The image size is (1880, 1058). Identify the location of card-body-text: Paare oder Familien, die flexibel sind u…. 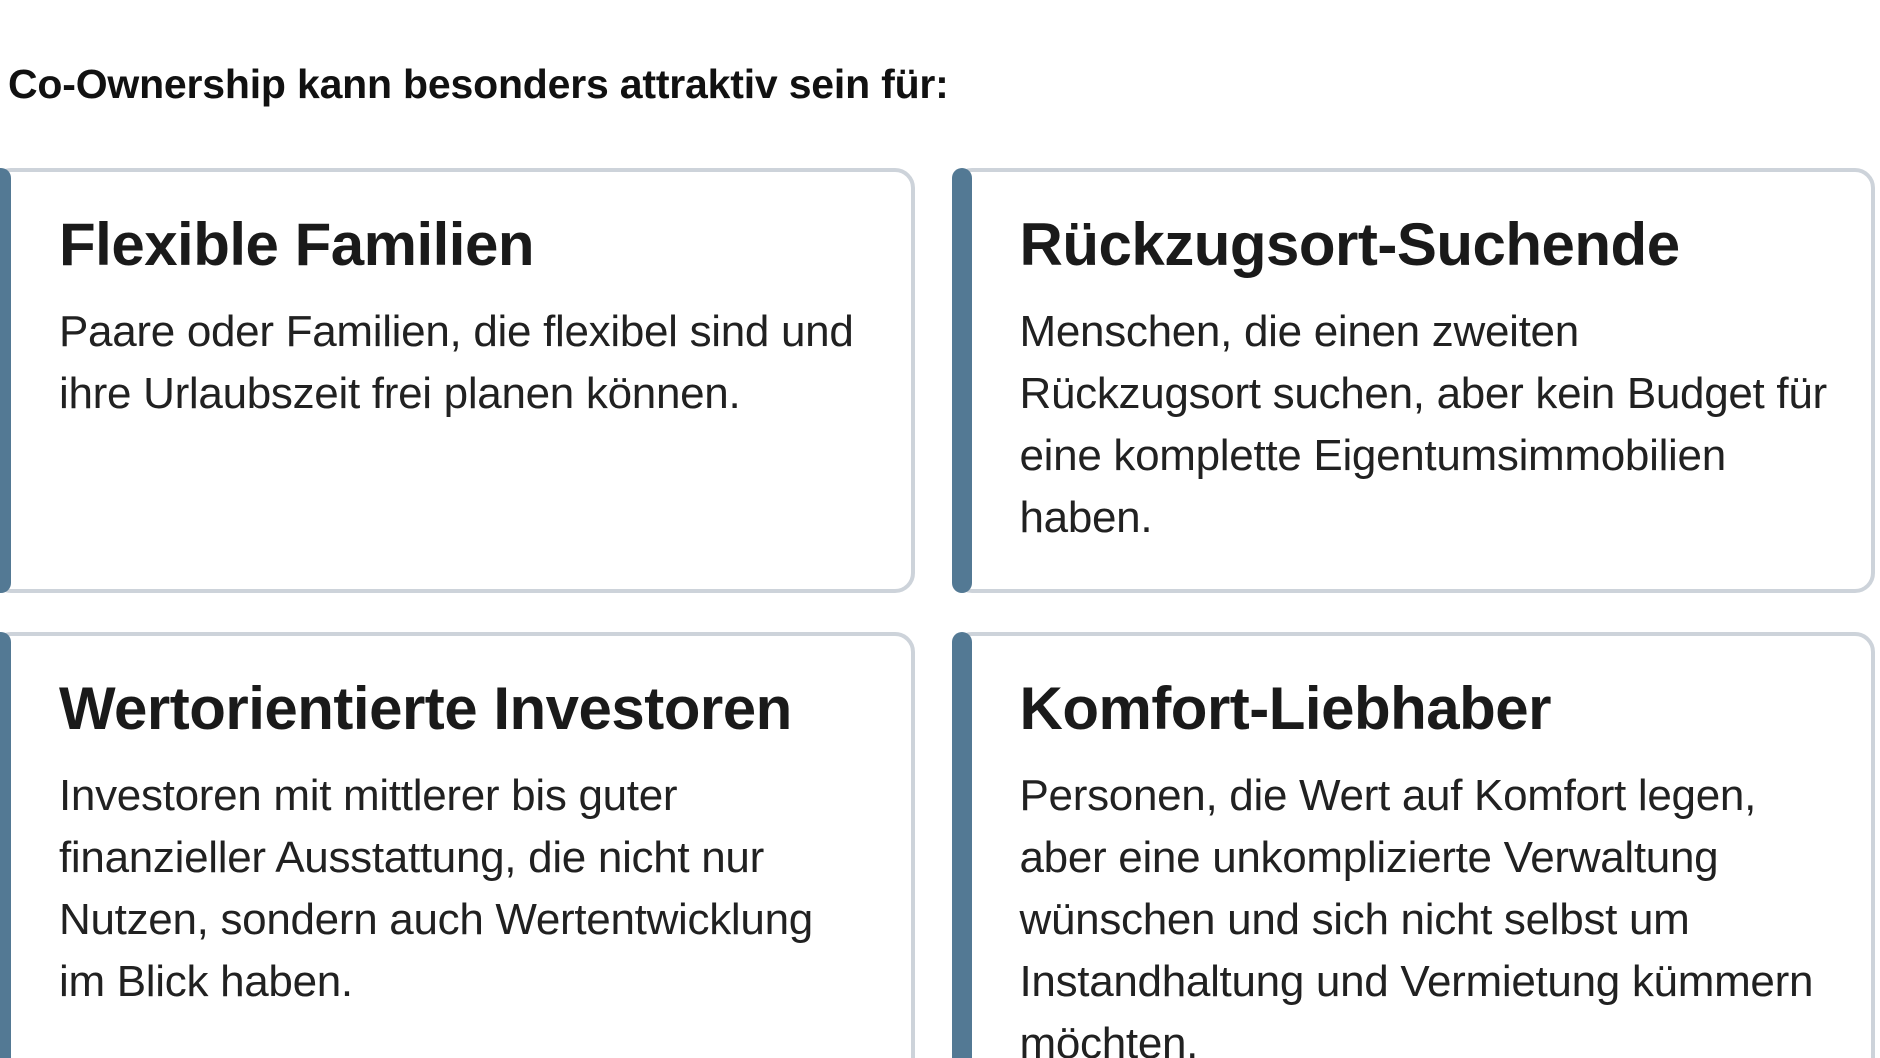
(456, 362).